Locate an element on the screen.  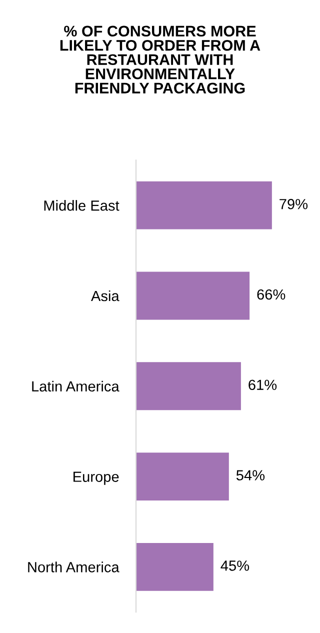
data-label: 54% is located at coordinates (250, 475).